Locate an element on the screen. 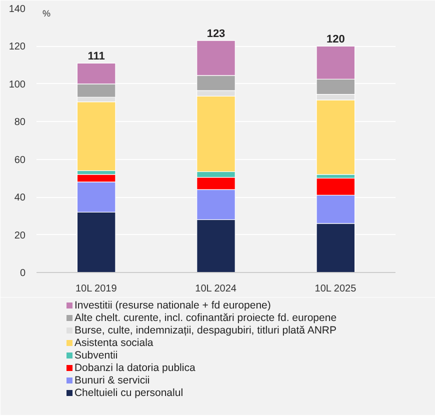 Image resolution: width=435 pixels, height=417 pixels. x-tick-label: 10L 2024 is located at coordinates (216, 289).